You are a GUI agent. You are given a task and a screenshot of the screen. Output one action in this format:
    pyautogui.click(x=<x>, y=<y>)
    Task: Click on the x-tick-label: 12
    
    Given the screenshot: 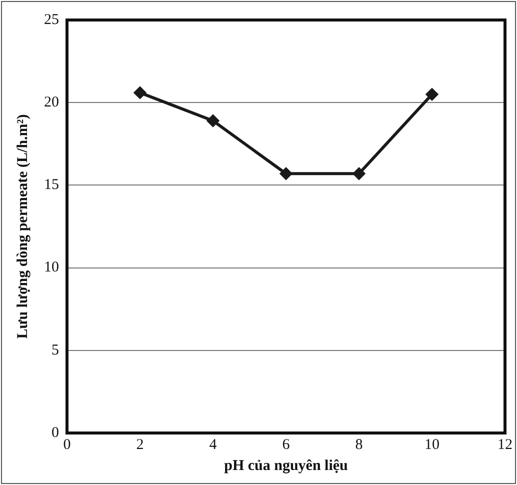 What is the action you would take?
    pyautogui.click(x=505, y=444)
    